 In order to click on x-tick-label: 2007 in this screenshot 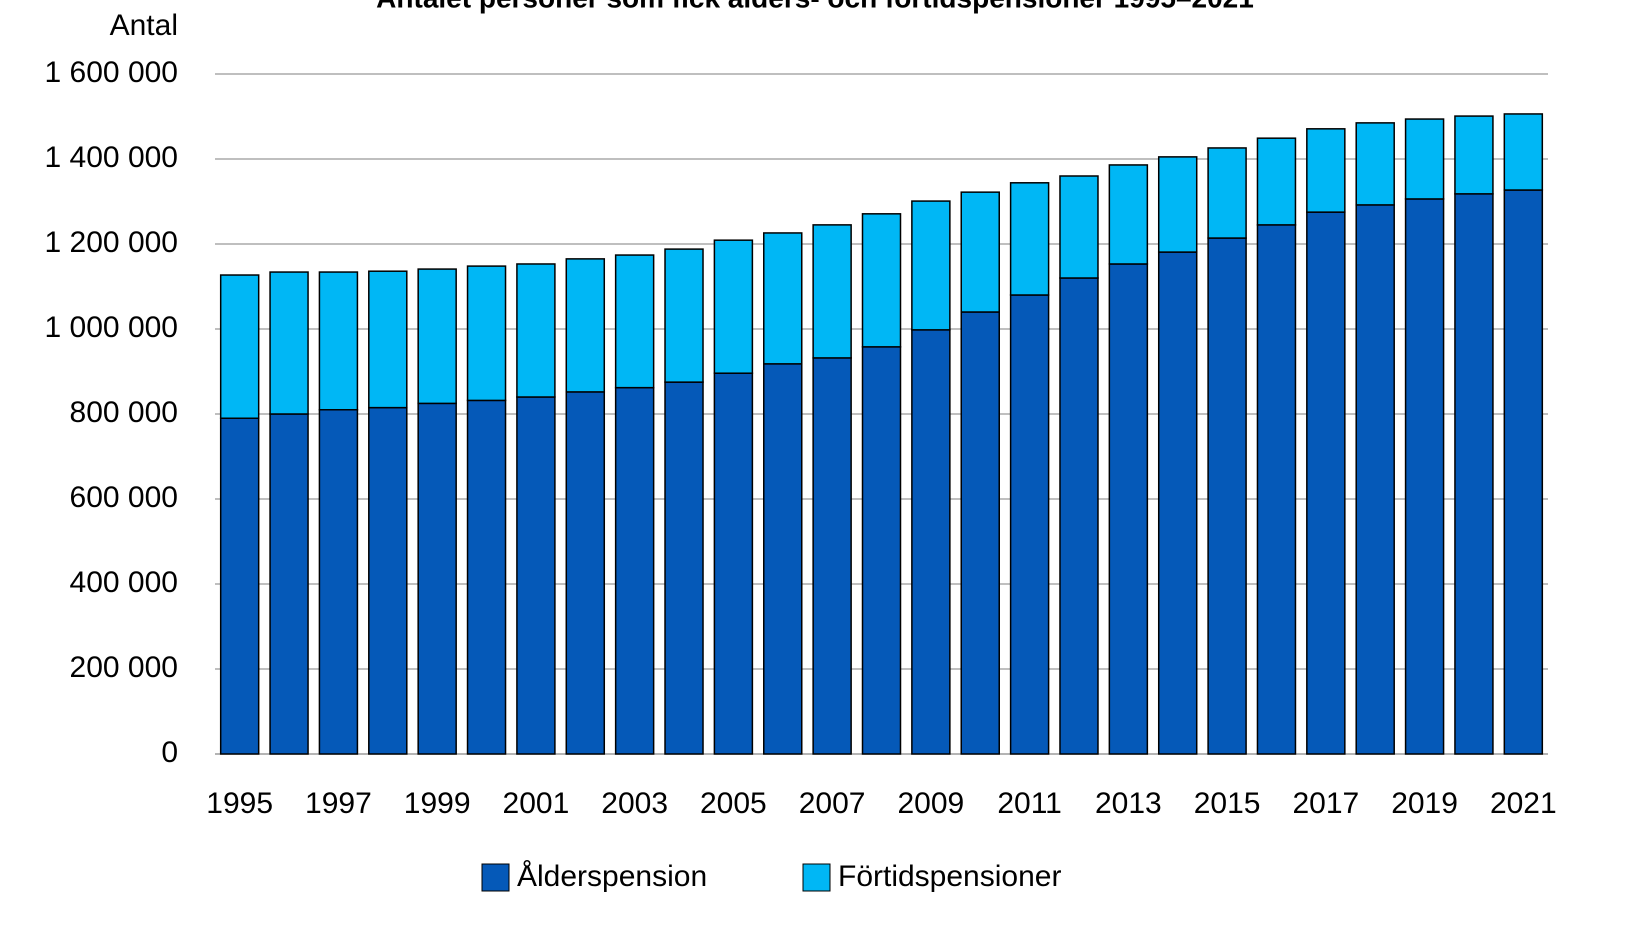, I will do `click(832, 803)`.